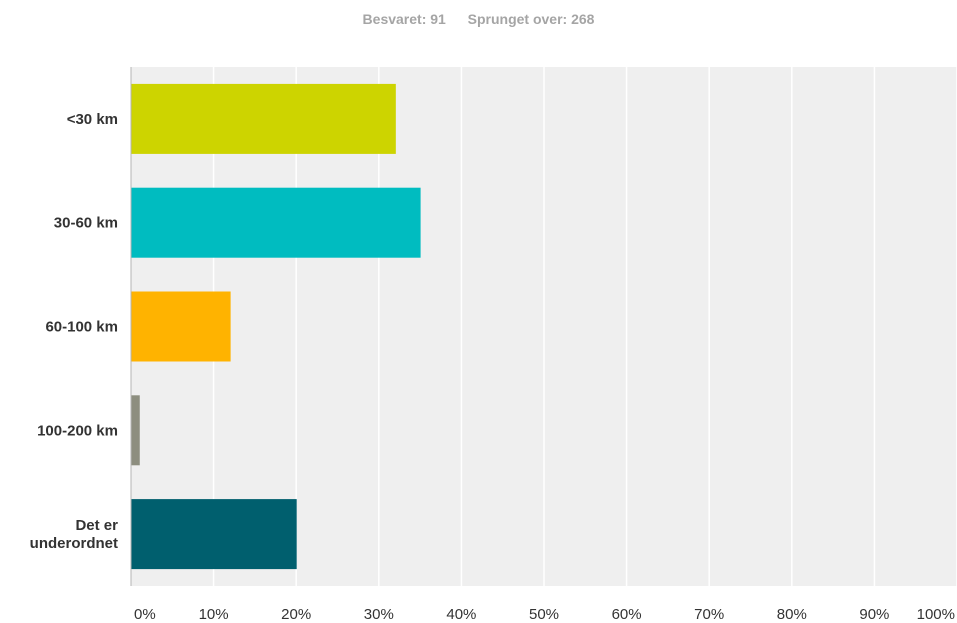 This screenshot has height=623, width=957. I want to click on answered-value: 91, so click(438, 19).